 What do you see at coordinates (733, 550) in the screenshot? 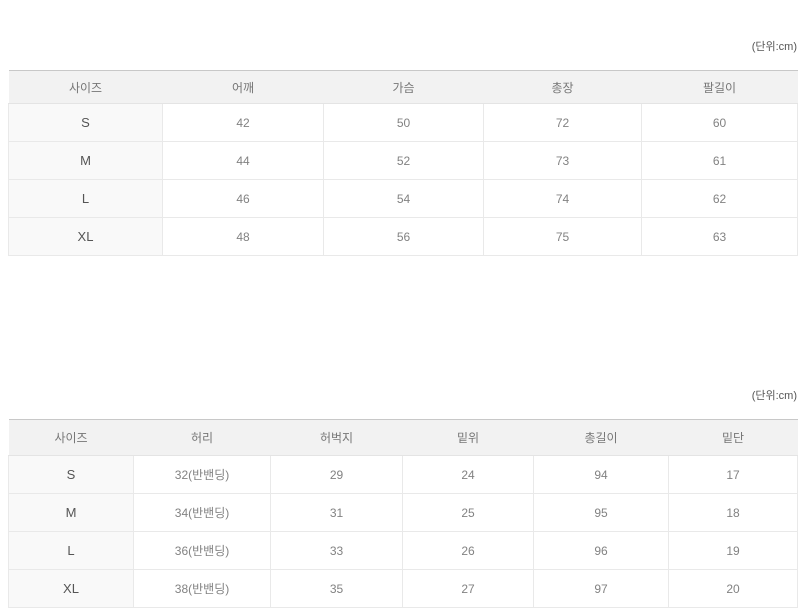
I see `value-cell: 19` at bounding box center [733, 550].